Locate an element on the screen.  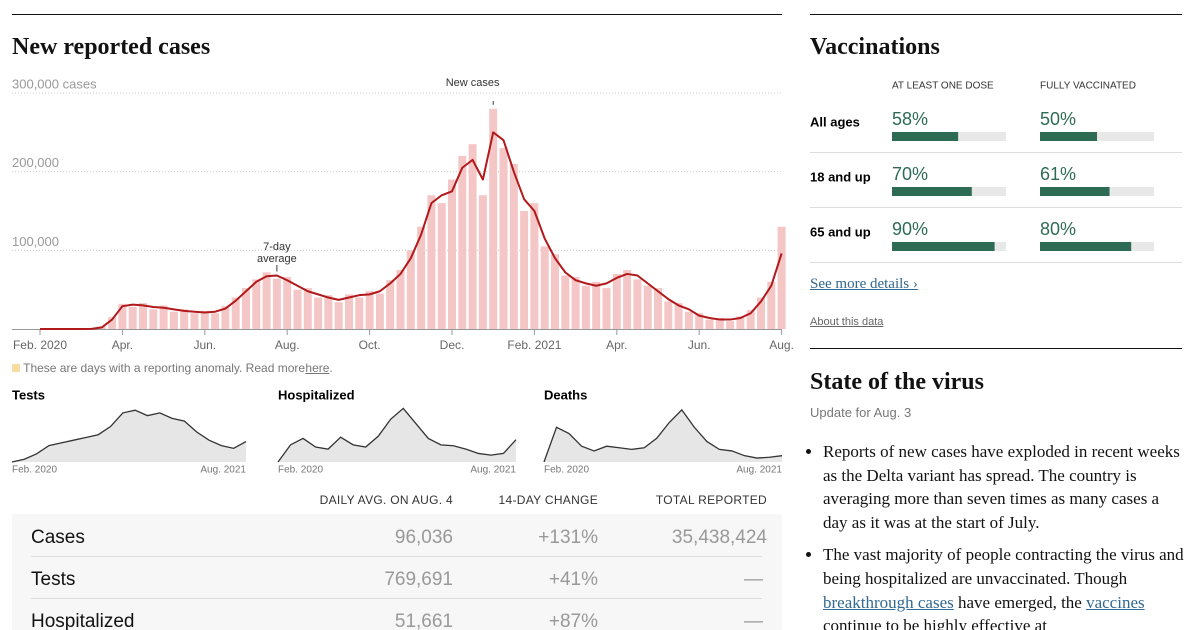
table-background is located at coordinates (397, 572).